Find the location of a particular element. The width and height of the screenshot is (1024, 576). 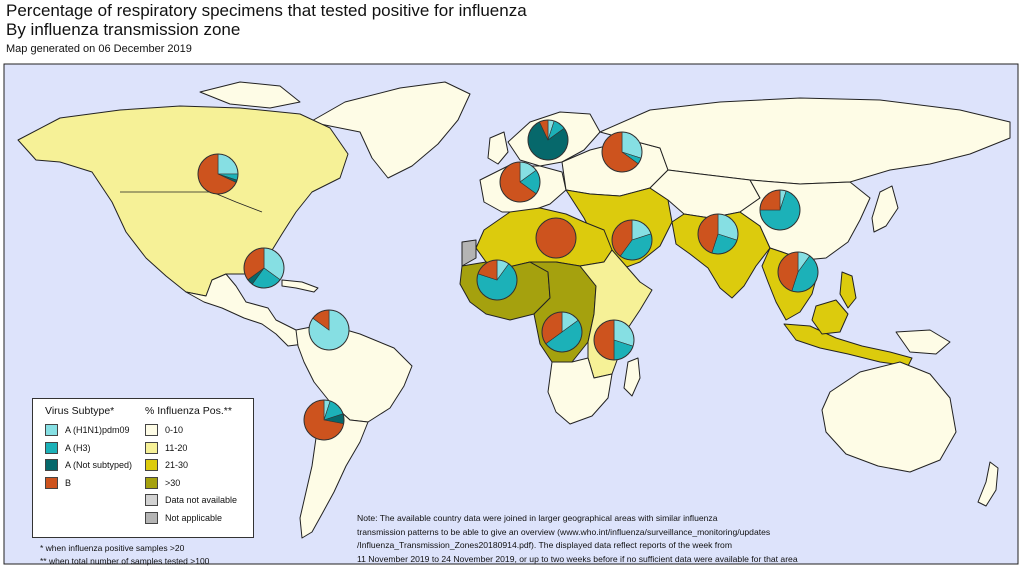

caribbean is located at coordinates (300, 286).